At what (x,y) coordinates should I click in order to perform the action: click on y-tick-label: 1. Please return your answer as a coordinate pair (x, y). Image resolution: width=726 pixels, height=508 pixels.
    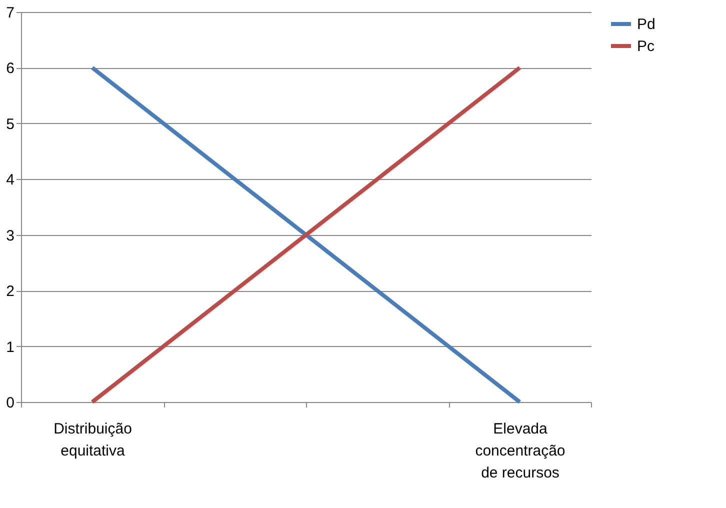
    Looking at the image, I should click on (10, 347).